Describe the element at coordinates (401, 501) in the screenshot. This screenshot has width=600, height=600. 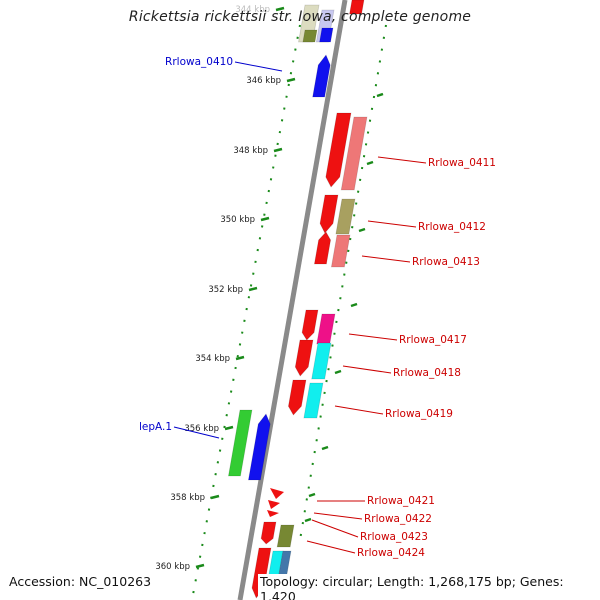
I see `gene-label: Rrlowa_0421` at that location.